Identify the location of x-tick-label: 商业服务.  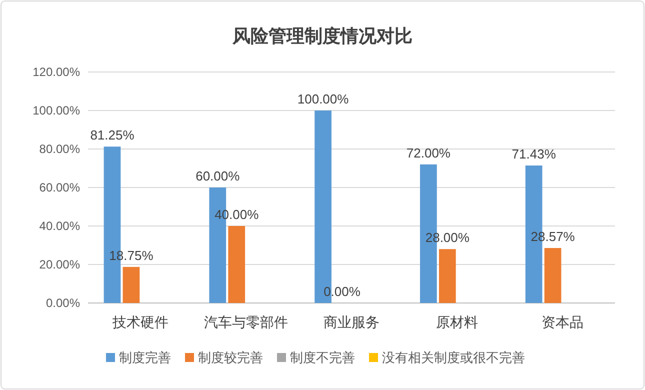
(352, 322).